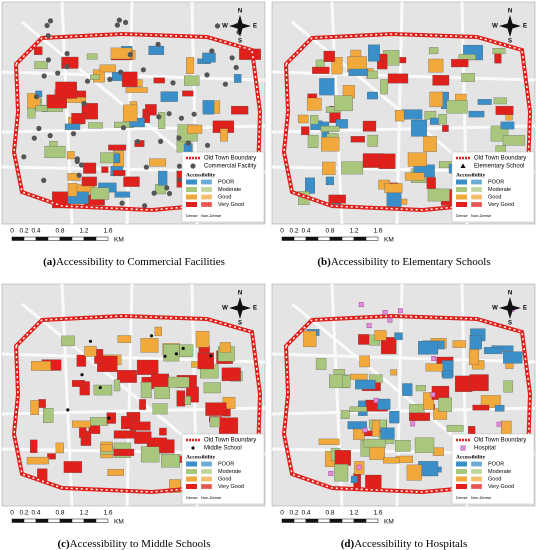 The width and height of the screenshot is (537, 550). I want to click on legend-boundary: Old Town Boundary, so click(230, 159).